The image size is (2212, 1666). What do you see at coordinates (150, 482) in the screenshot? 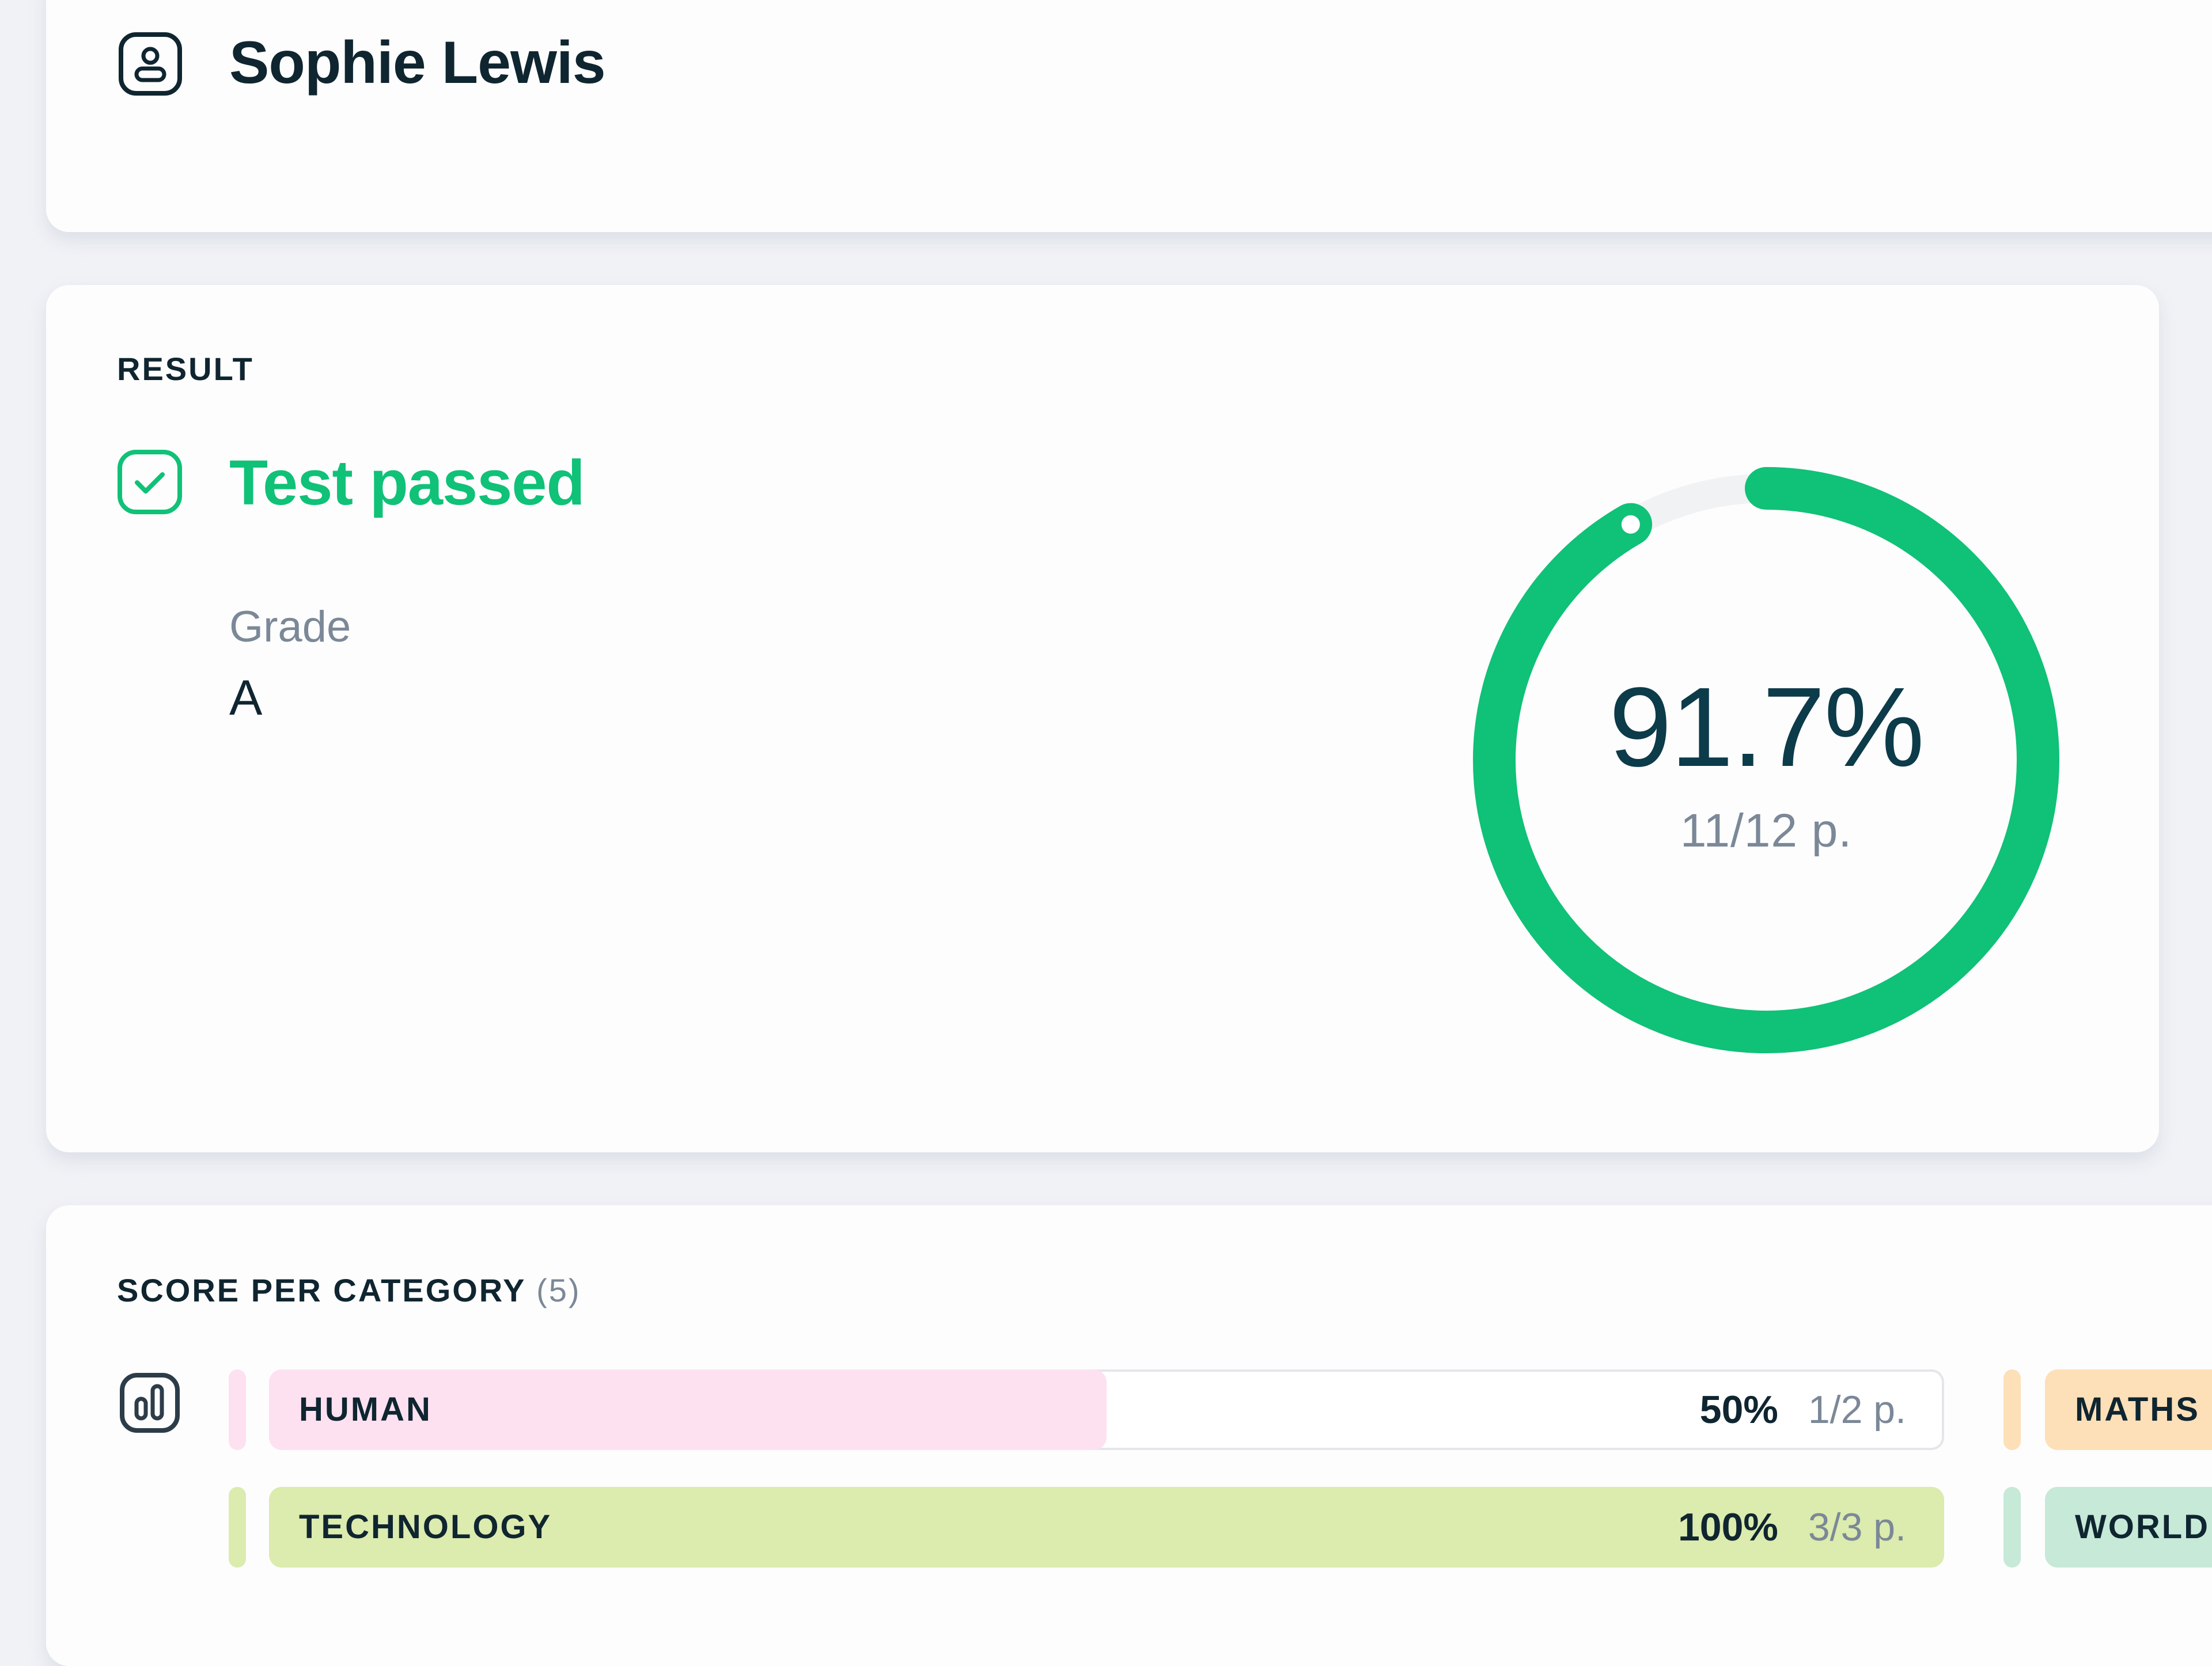
I see `check-square-icon` at bounding box center [150, 482].